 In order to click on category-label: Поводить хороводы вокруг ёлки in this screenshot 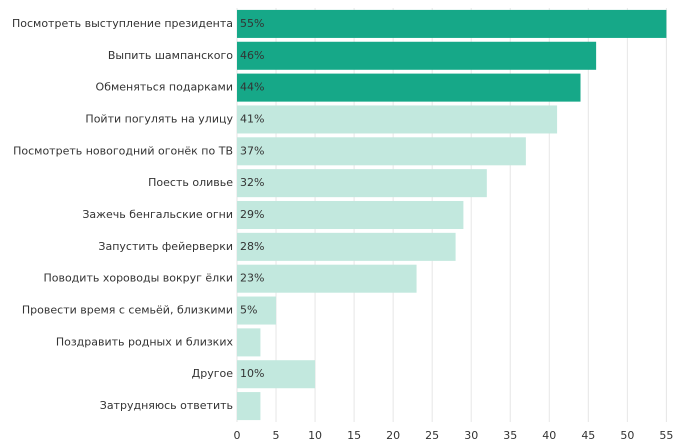, I will do `click(138, 278)`.